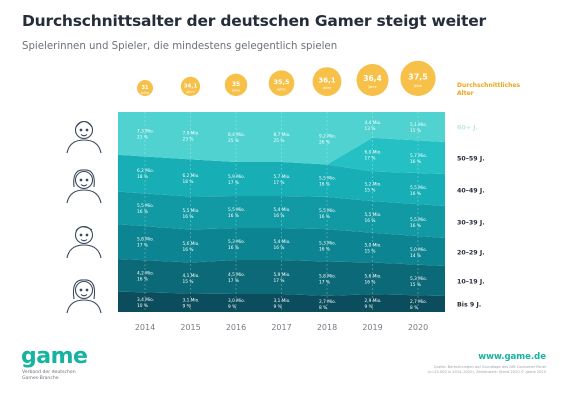  What do you see at coordinates (190, 327) in the screenshot?
I see `x-tick-label: 2015` at bounding box center [190, 327].